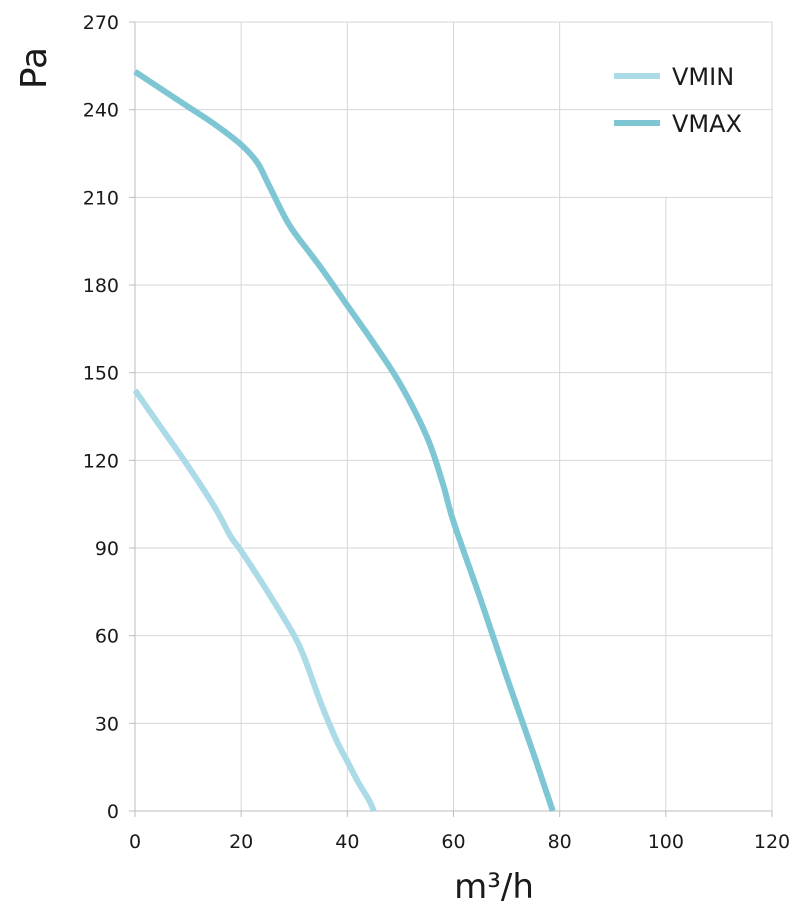 The height and width of the screenshot is (904, 795). I want to click on y-tick-label: 150, so click(101, 374).